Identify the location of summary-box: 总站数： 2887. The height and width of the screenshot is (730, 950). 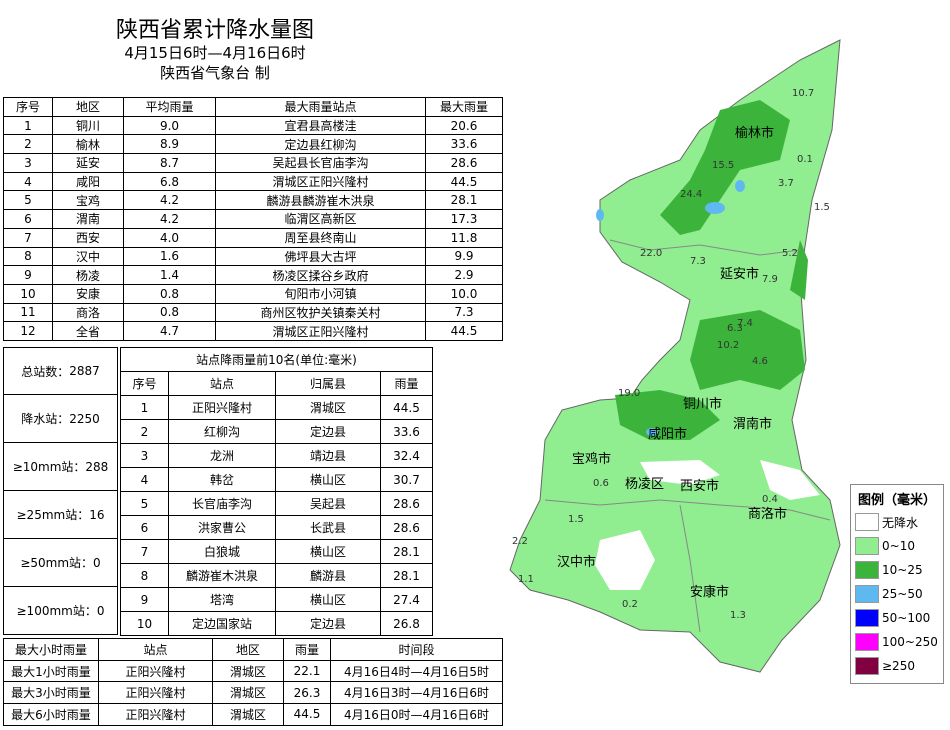
(60, 371).